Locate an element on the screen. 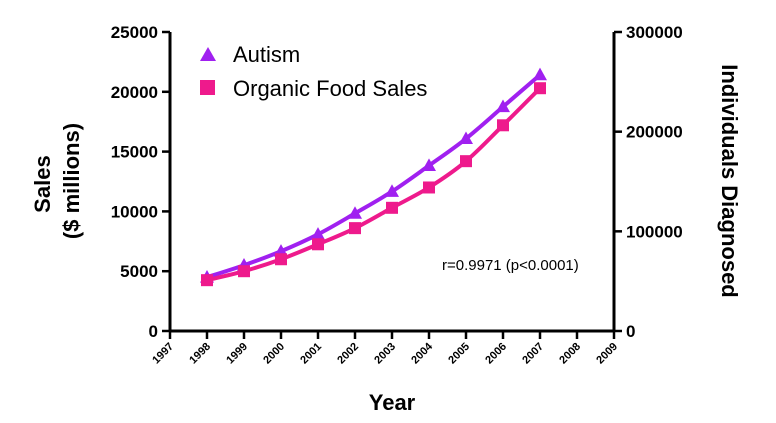 The width and height of the screenshot is (776, 423). point-organic-food-sales-2007 is located at coordinates (540, 88).